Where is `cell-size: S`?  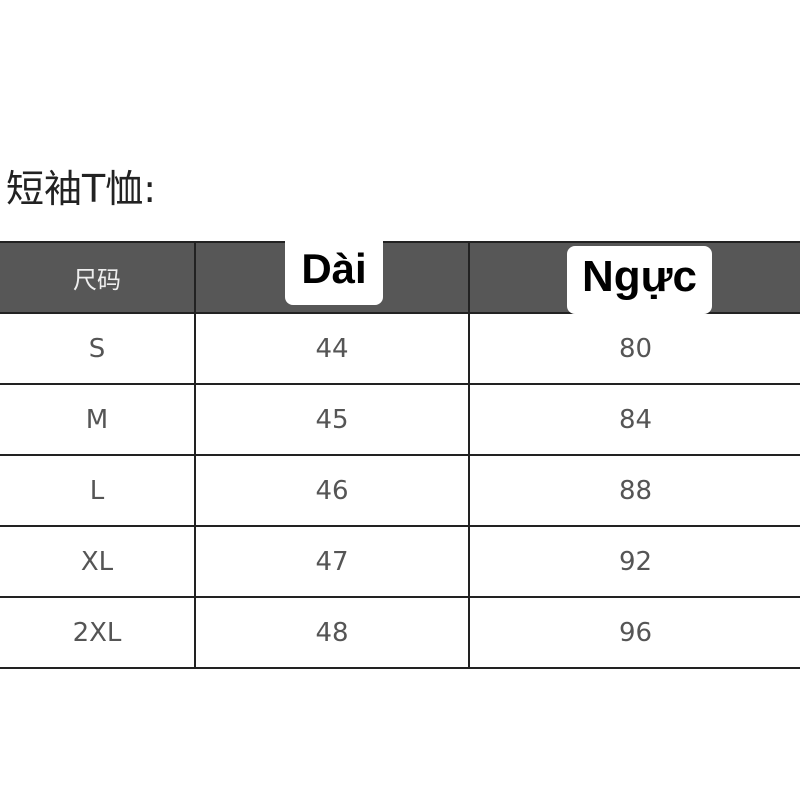
cell-size: S is located at coordinates (98, 348).